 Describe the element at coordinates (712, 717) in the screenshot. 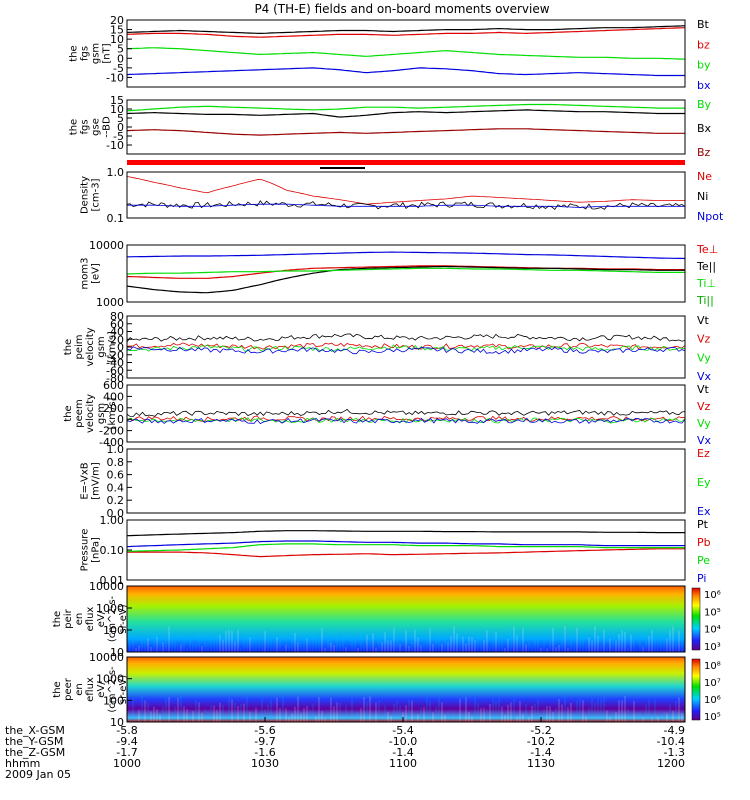

I see `colorbar-tick-label: 10⁵` at that location.